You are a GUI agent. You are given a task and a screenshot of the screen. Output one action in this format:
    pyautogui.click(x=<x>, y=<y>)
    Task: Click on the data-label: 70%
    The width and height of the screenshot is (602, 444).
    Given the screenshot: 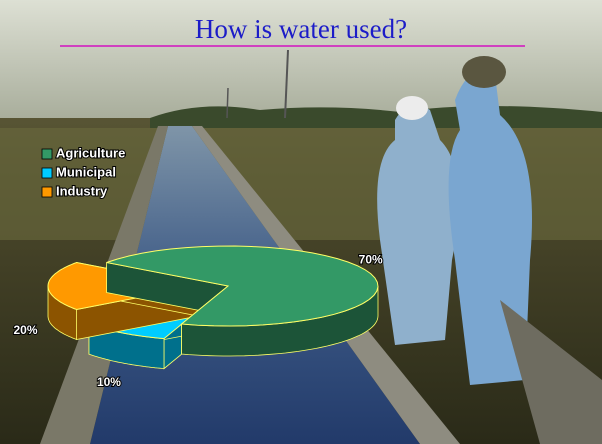 What is the action you would take?
    pyautogui.click(x=371, y=260)
    